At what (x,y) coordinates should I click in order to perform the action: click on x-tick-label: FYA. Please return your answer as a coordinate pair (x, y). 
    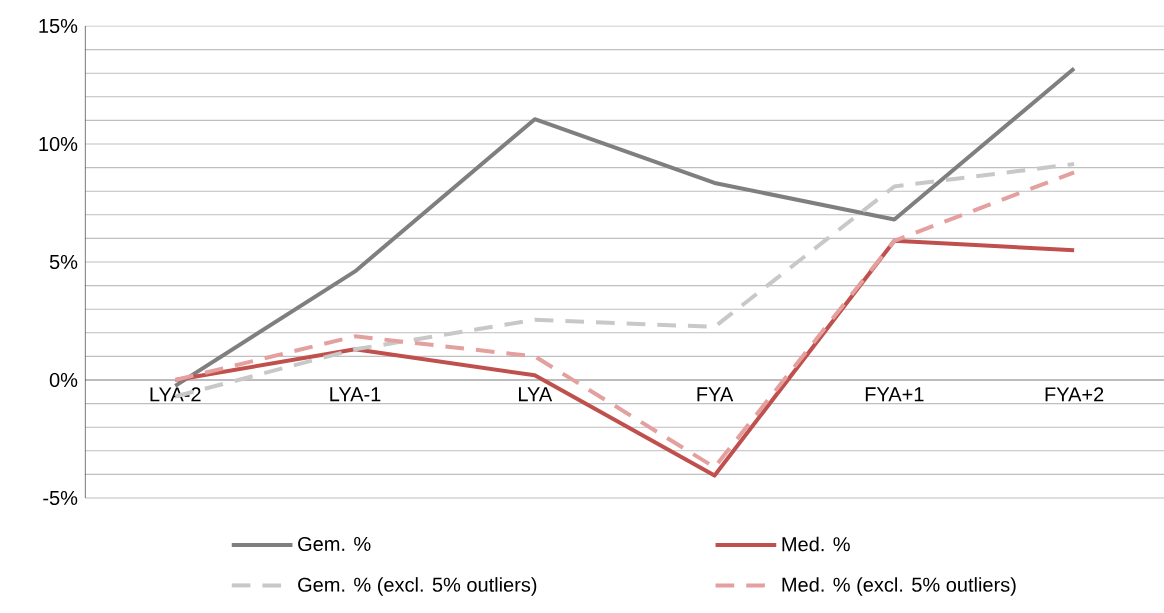
    Looking at the image, I should click on (715, 394).